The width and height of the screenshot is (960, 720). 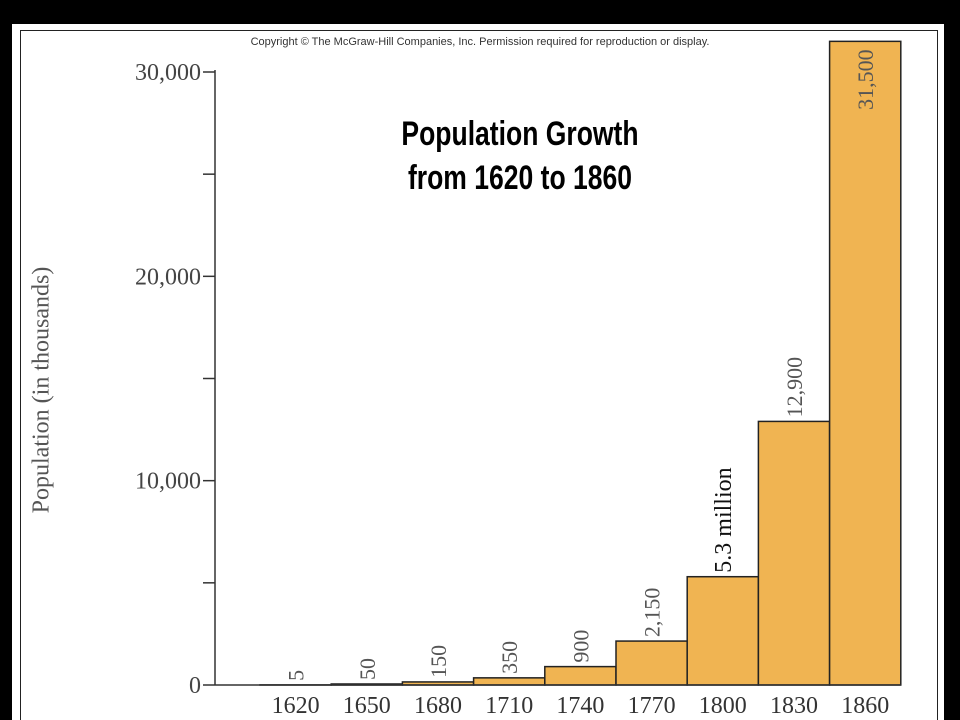 What do you see at coordinates (652, 613) in the screenshot?
I see `data-label-1770: 2,150` at bounding box center [652, 613].